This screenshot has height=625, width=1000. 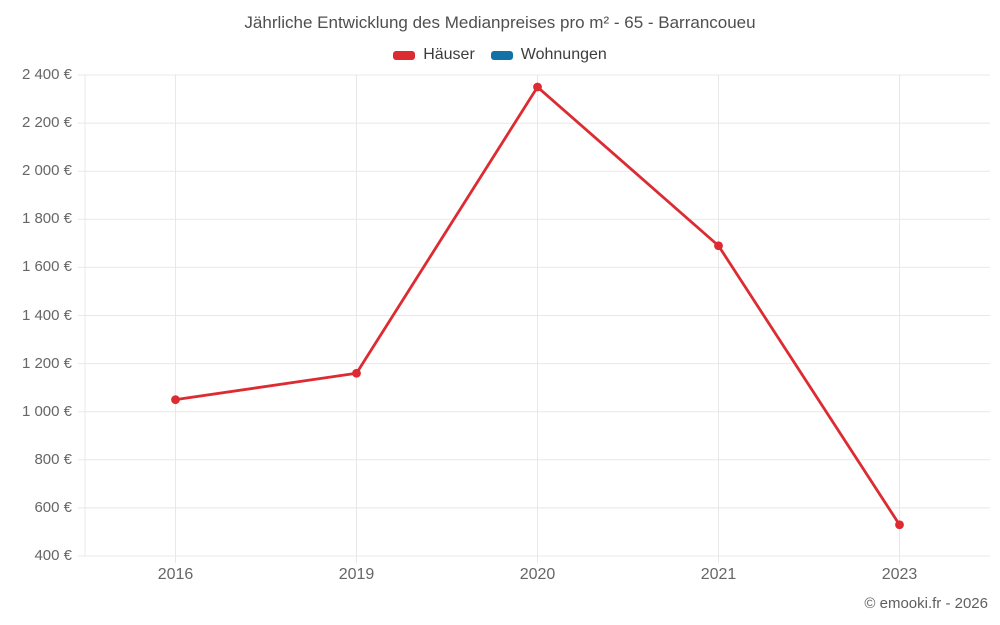 What do you see at coordinates (926, 603) in the screenshot?
I see `copyright-credit: © emooki.fr - 2026` at bounding box center [926, 603].